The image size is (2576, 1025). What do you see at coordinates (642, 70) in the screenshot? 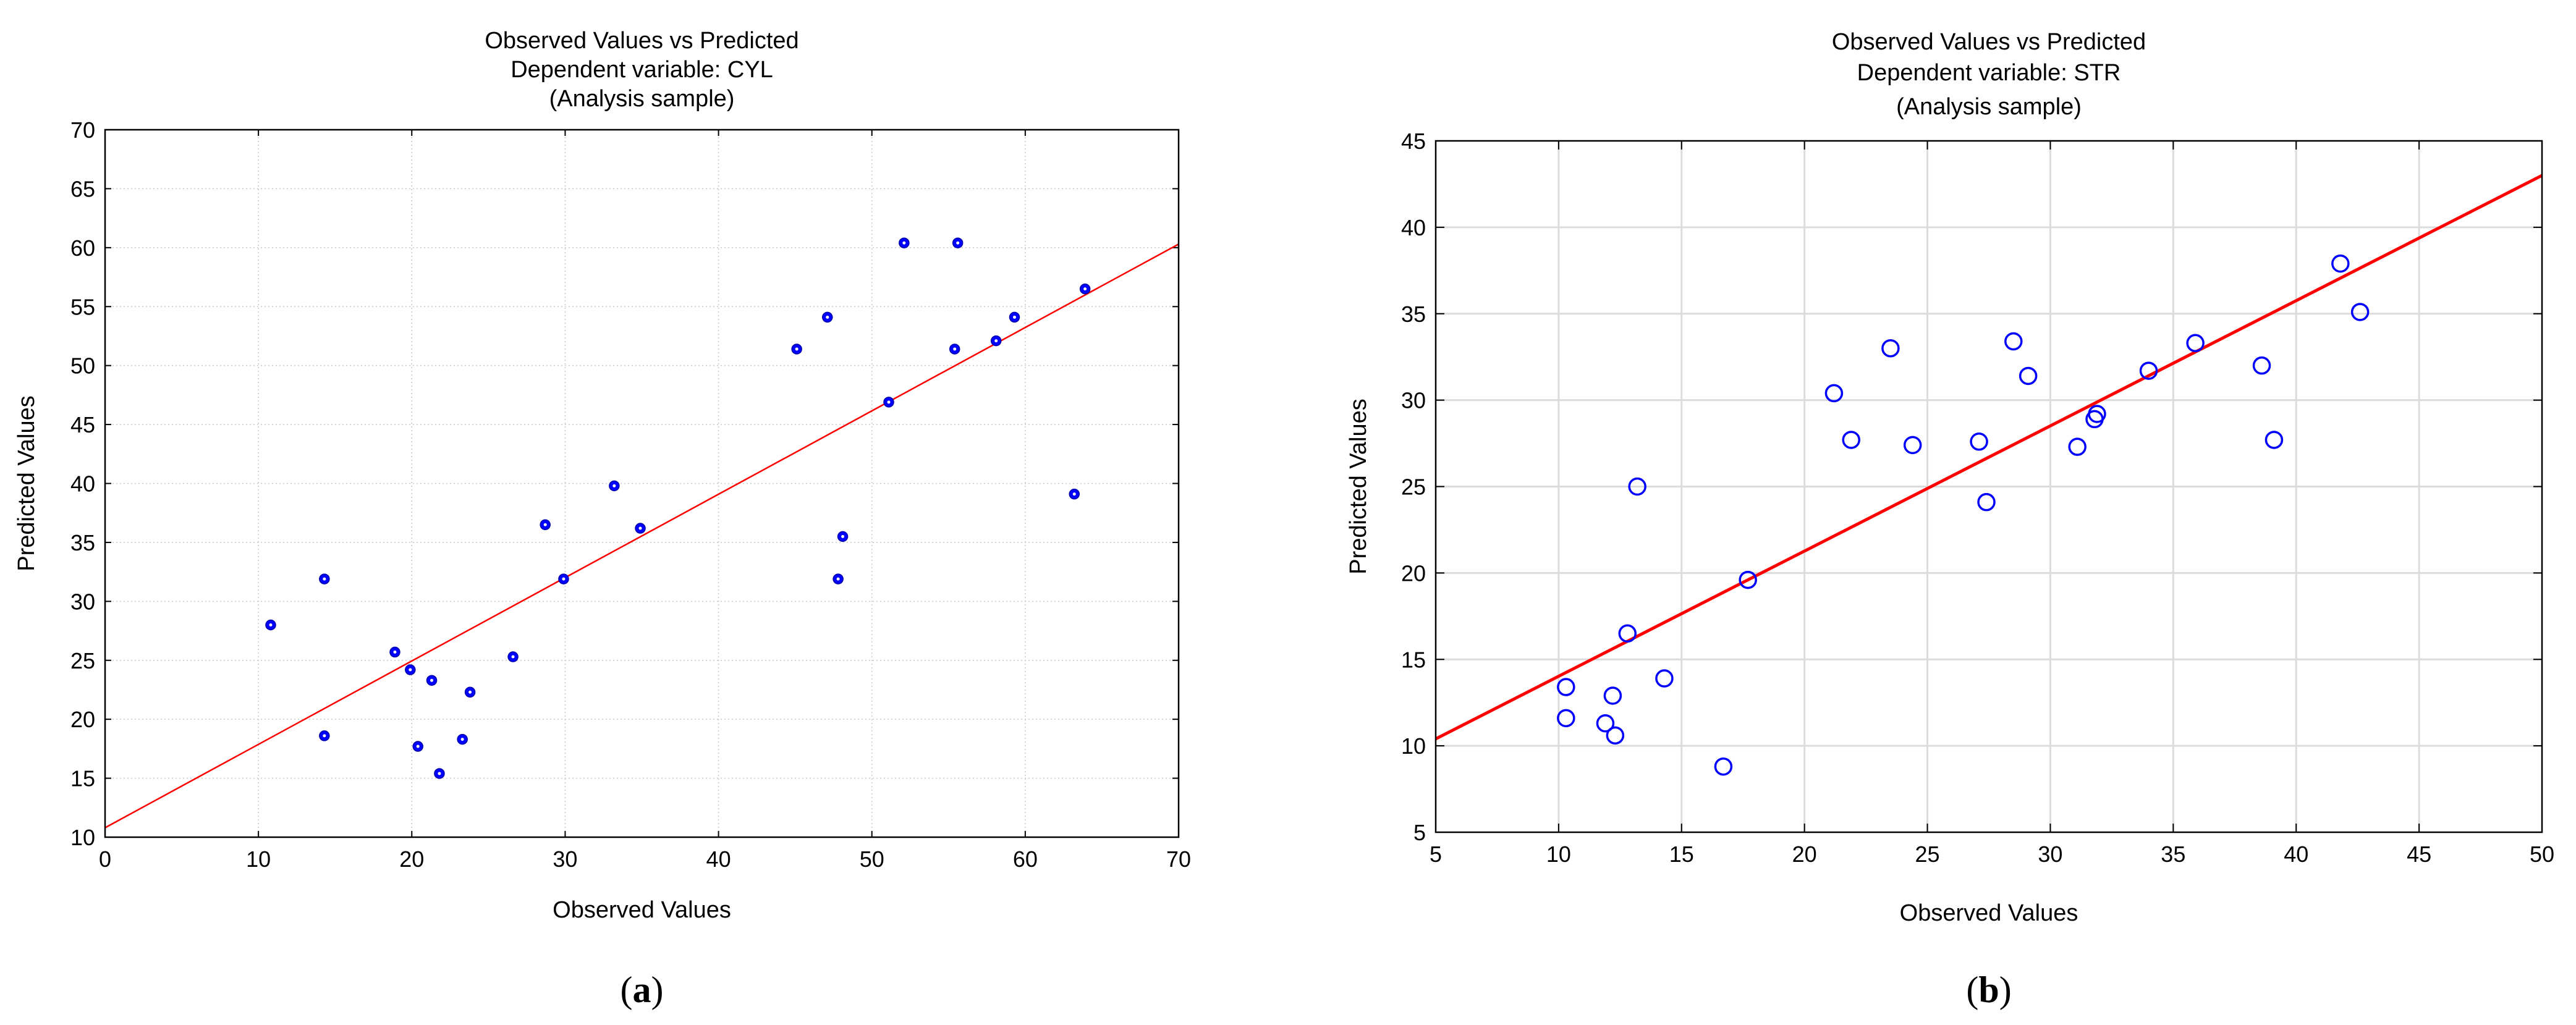
I see `chart-title-line: Dependent variable: CYL` at bounding box center [642, 70].